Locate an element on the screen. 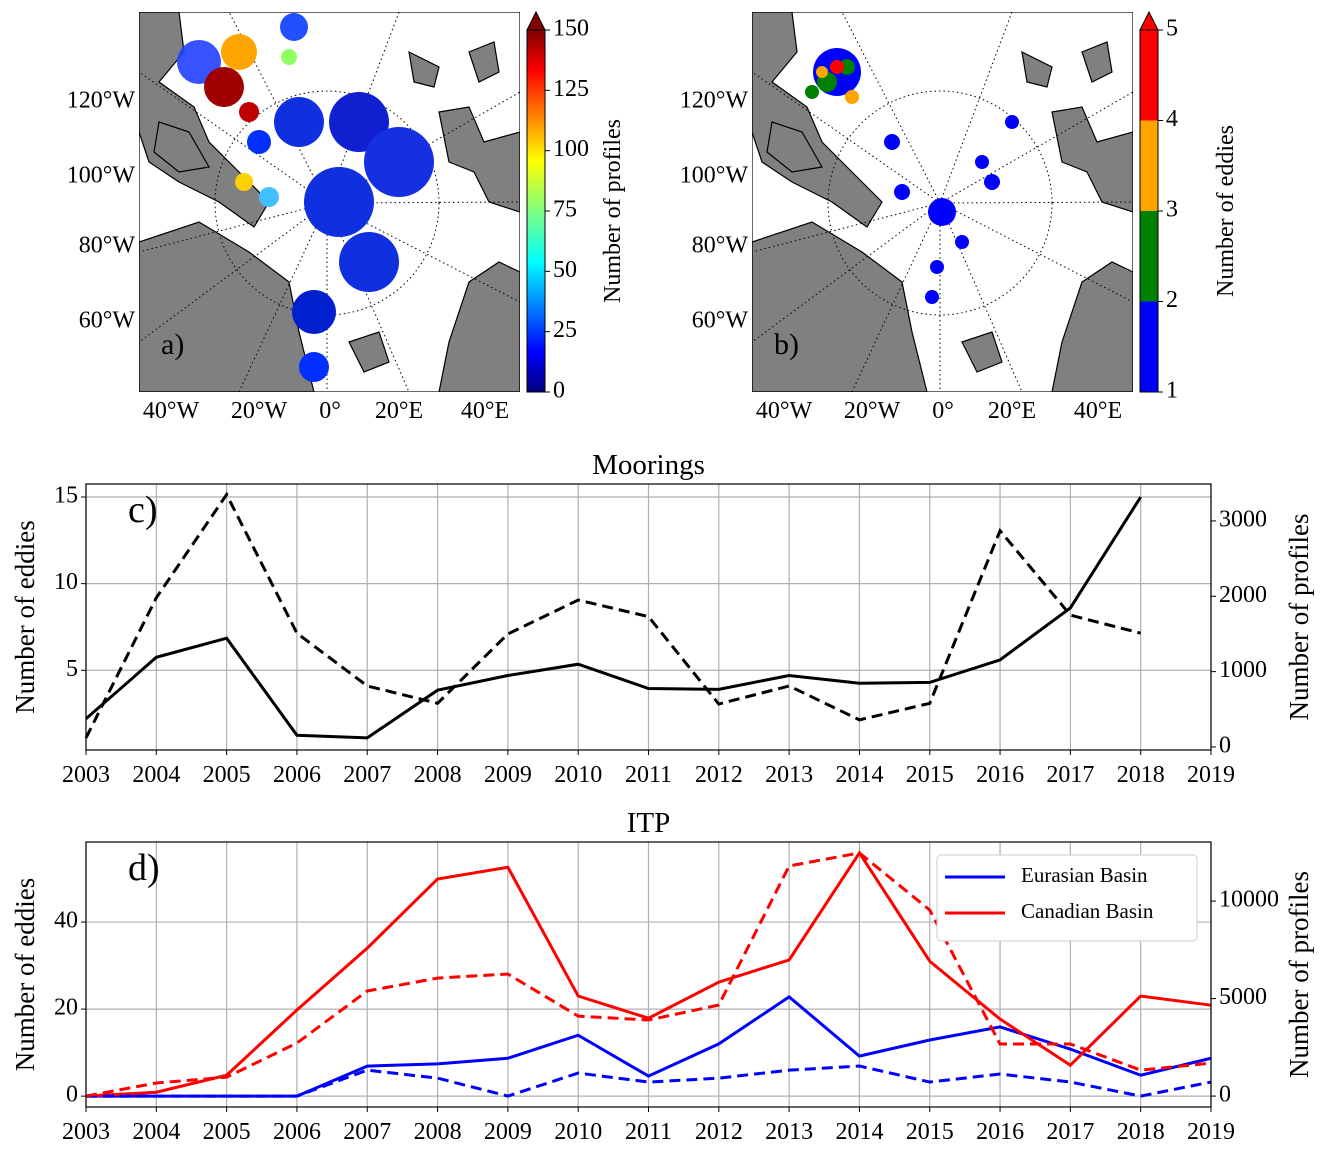 The image size is (1338, 1150). y2-tick-label: 5000 is located at coordinates (1243, 997).